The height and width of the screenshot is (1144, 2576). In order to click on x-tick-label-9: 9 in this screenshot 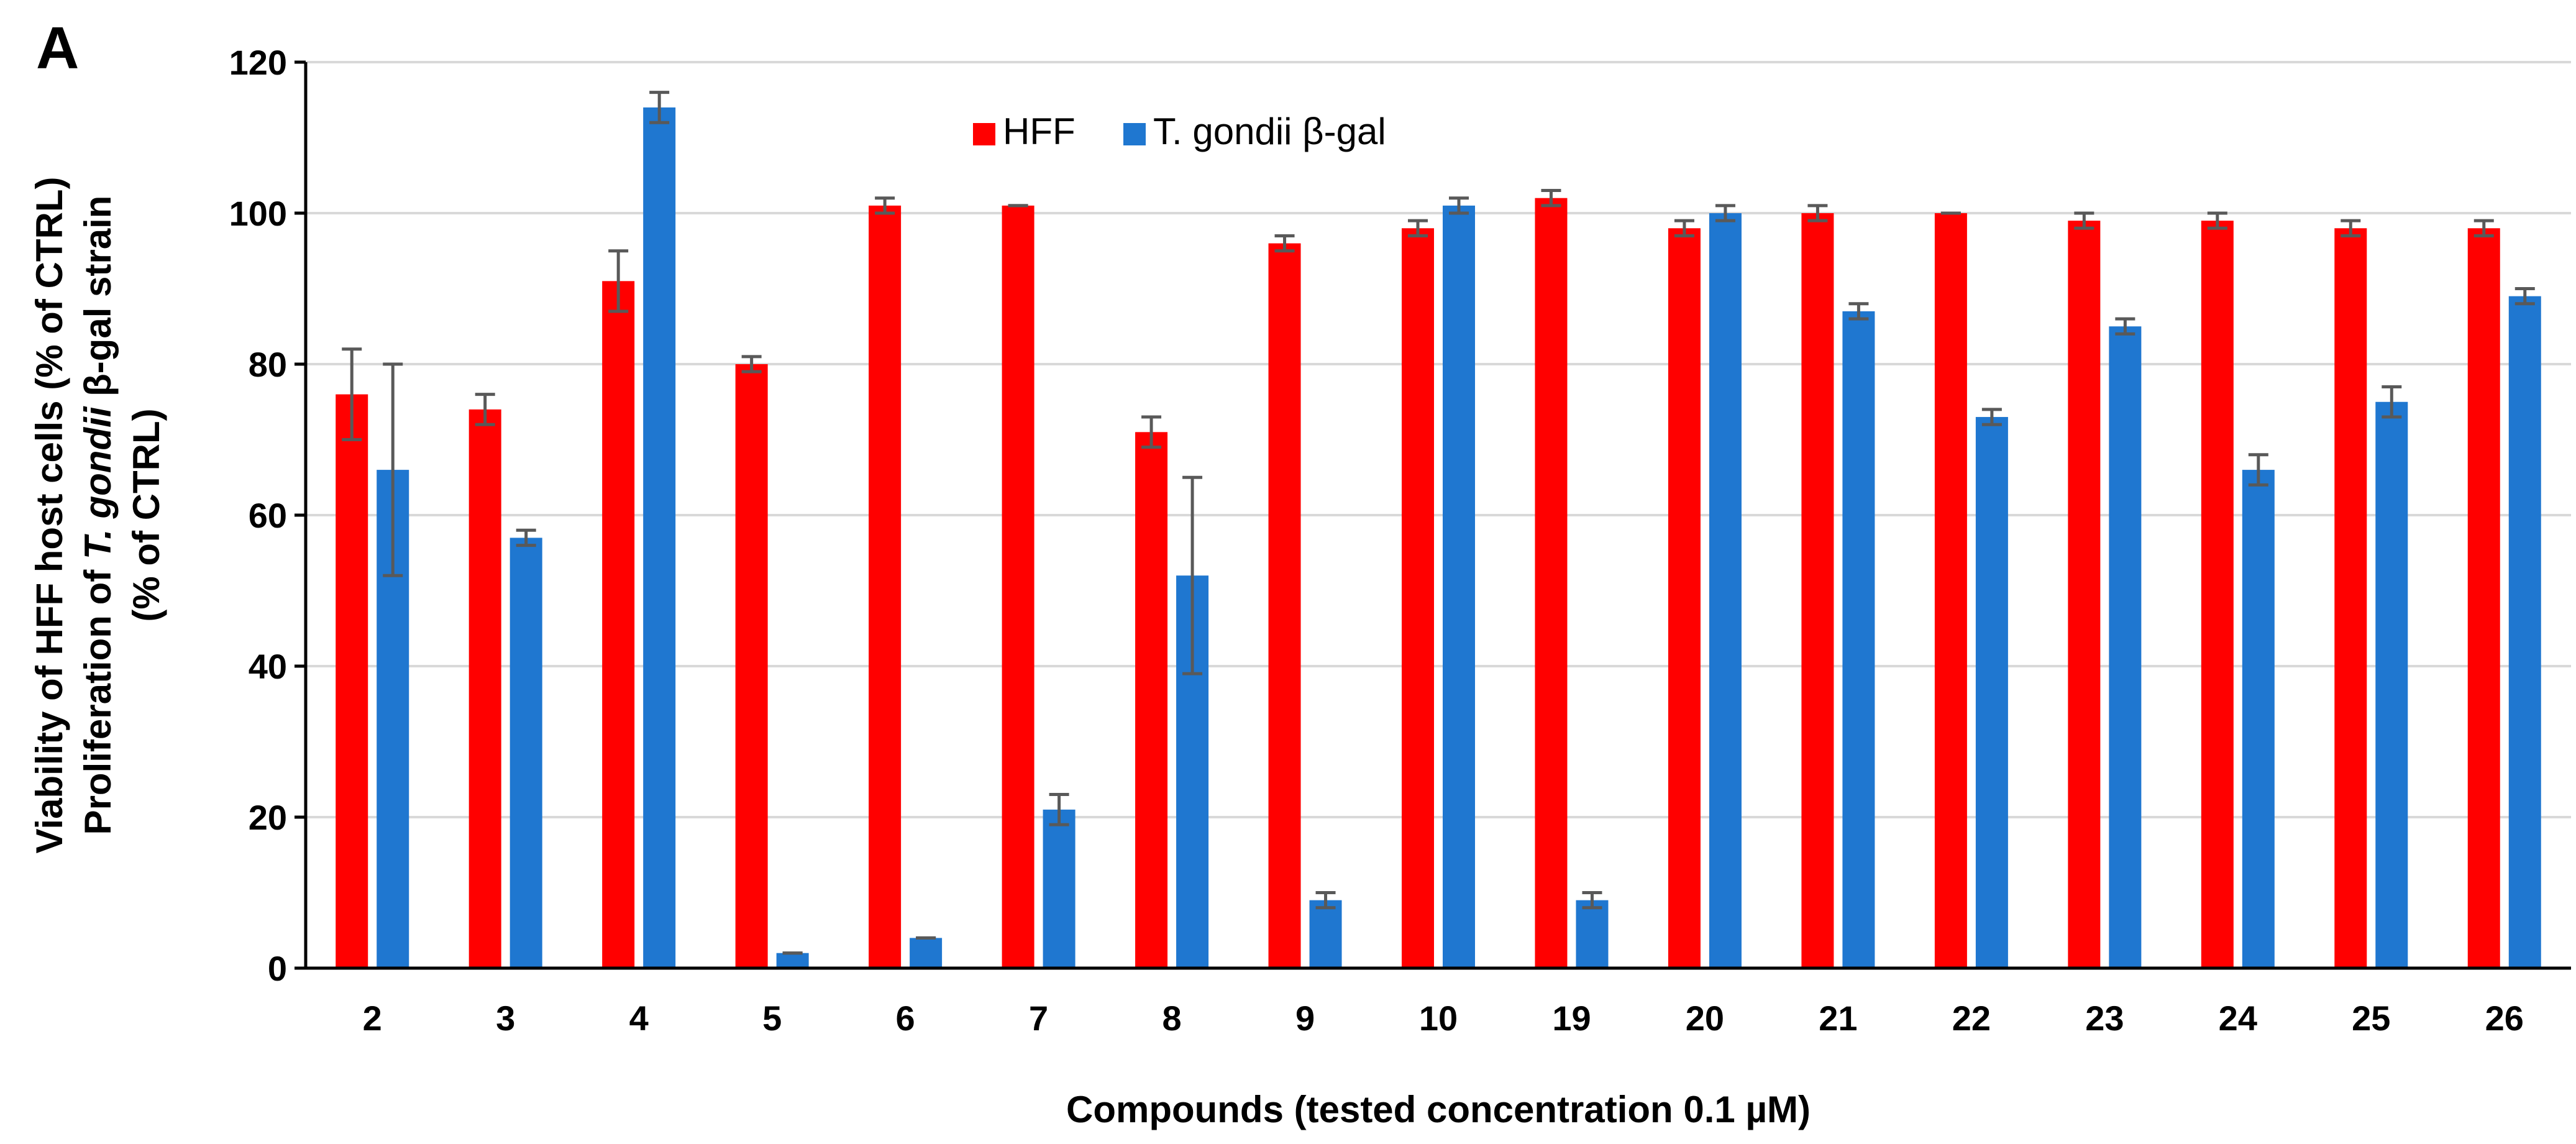, I will do `click(1305, 1019)`.